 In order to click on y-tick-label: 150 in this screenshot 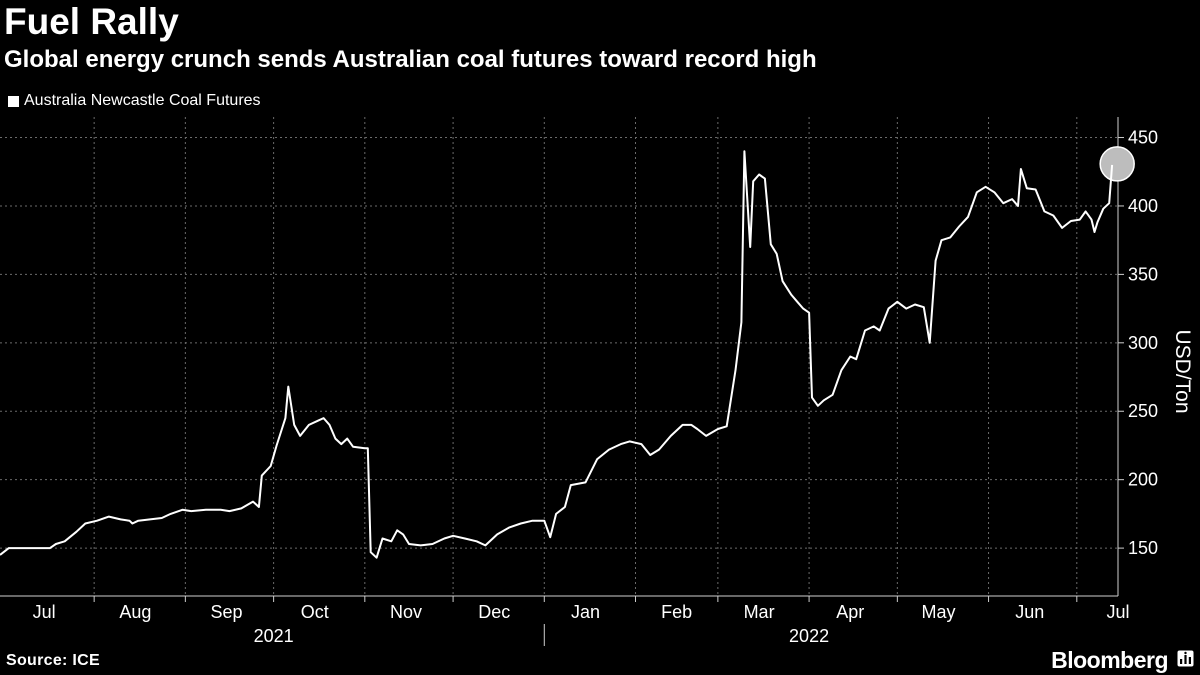, I will do `click(1143, 548)`.